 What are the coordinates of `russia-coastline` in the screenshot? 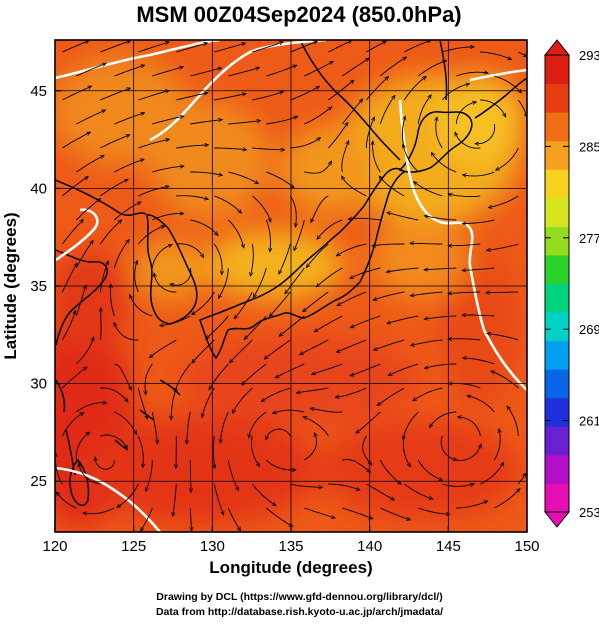 It's located at (350, 100).